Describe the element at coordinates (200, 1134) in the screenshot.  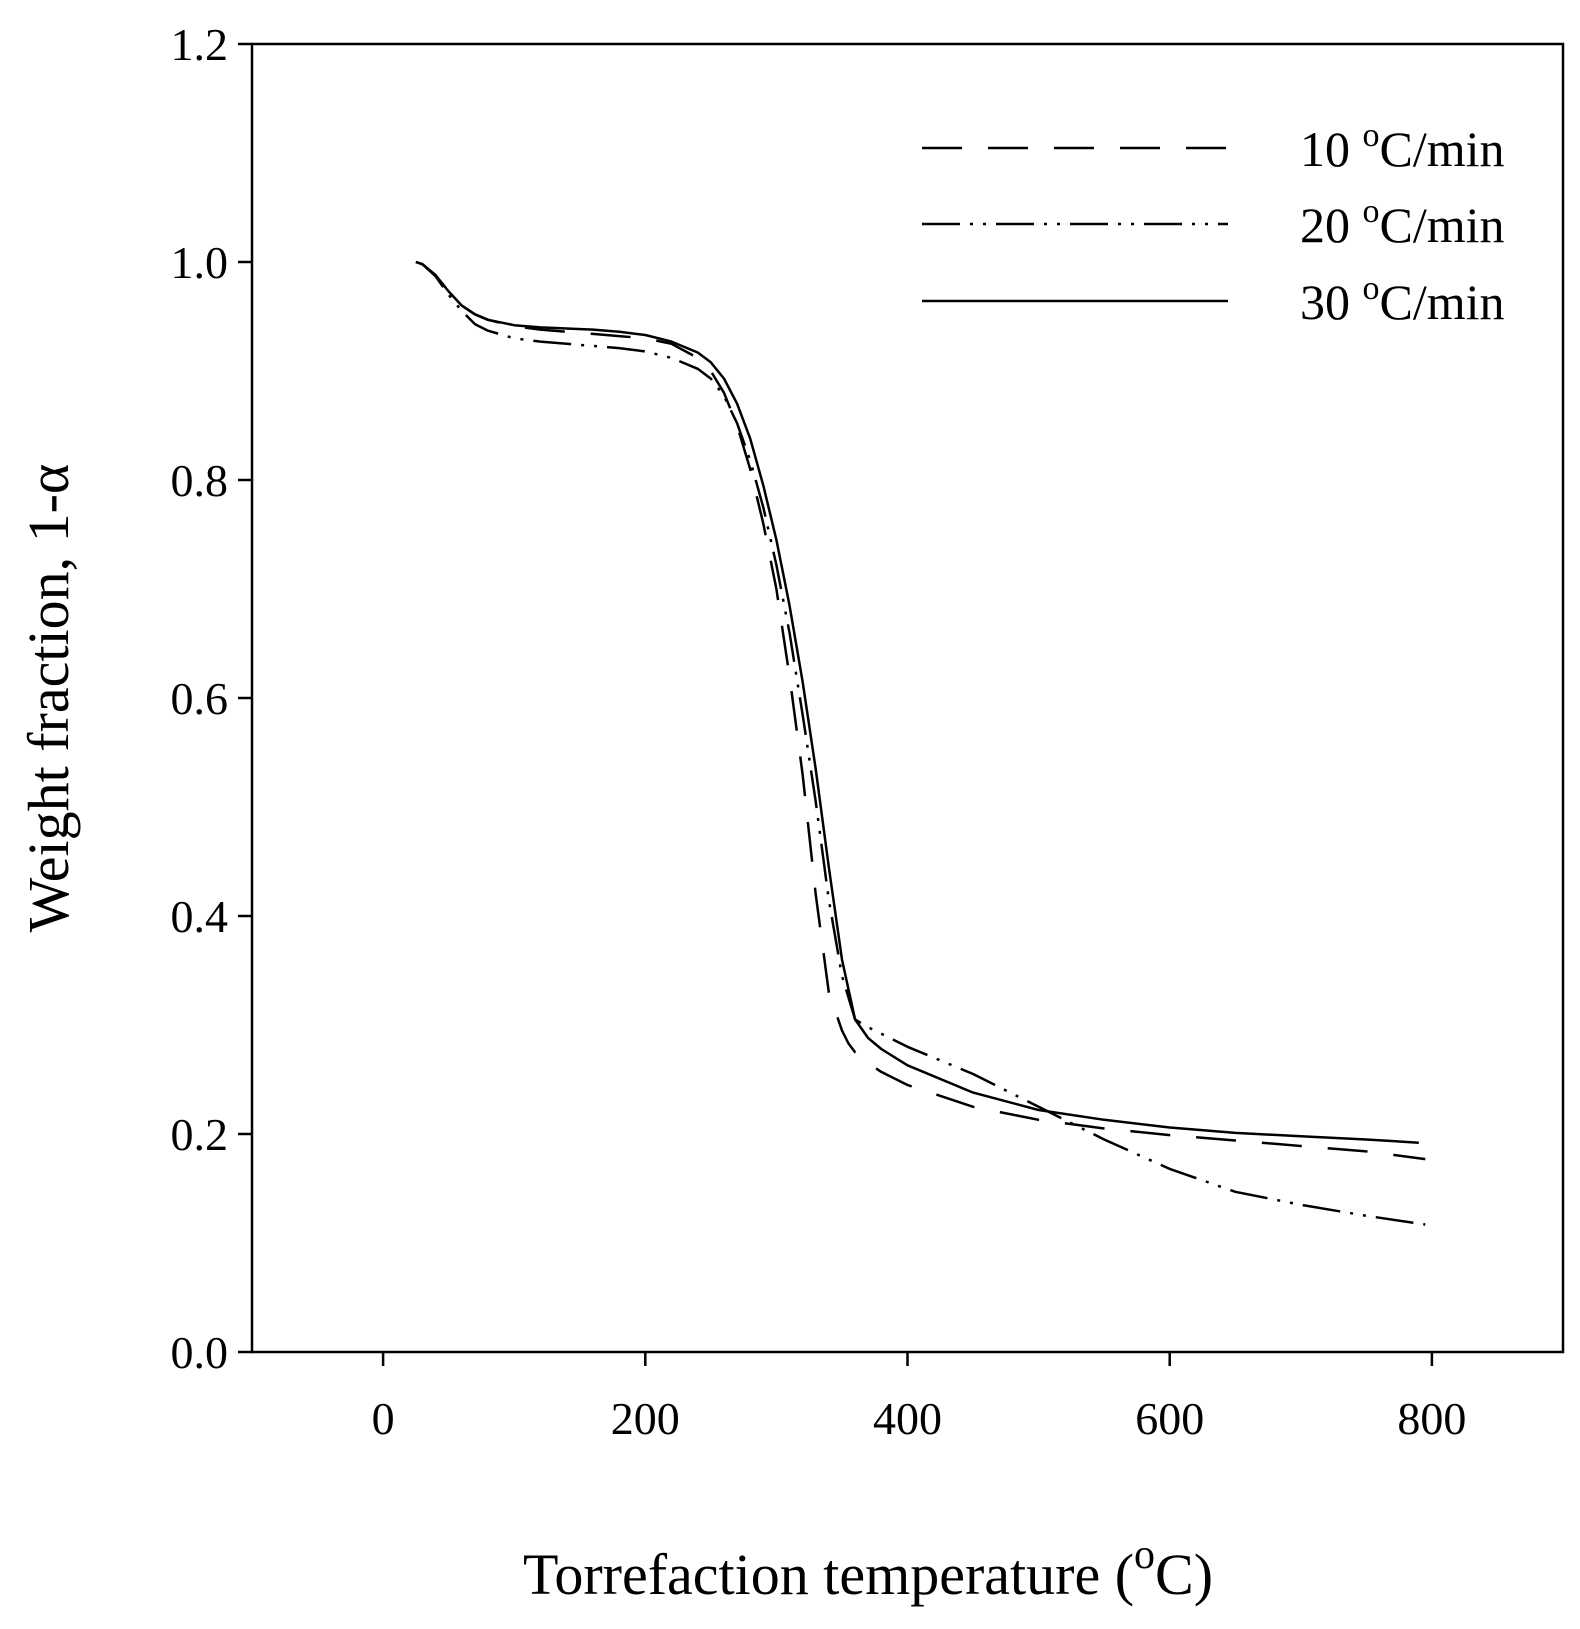
I see `y-tick-label: 0.2` at that location.